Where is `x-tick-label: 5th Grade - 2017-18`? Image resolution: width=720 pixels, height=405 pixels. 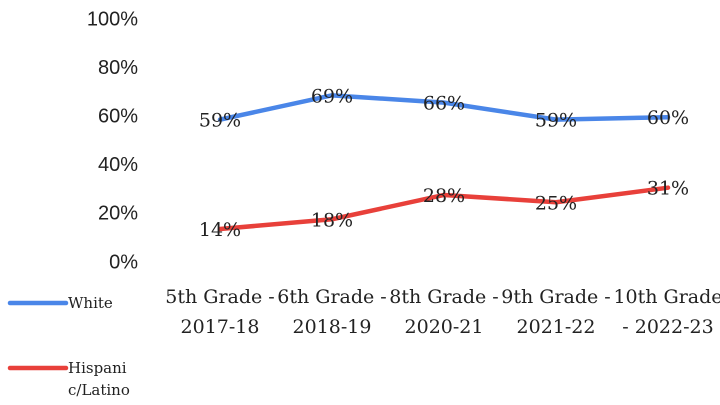 x-tick-label: 5th Grade - 2017-18 is located at coordinates (220, 312).